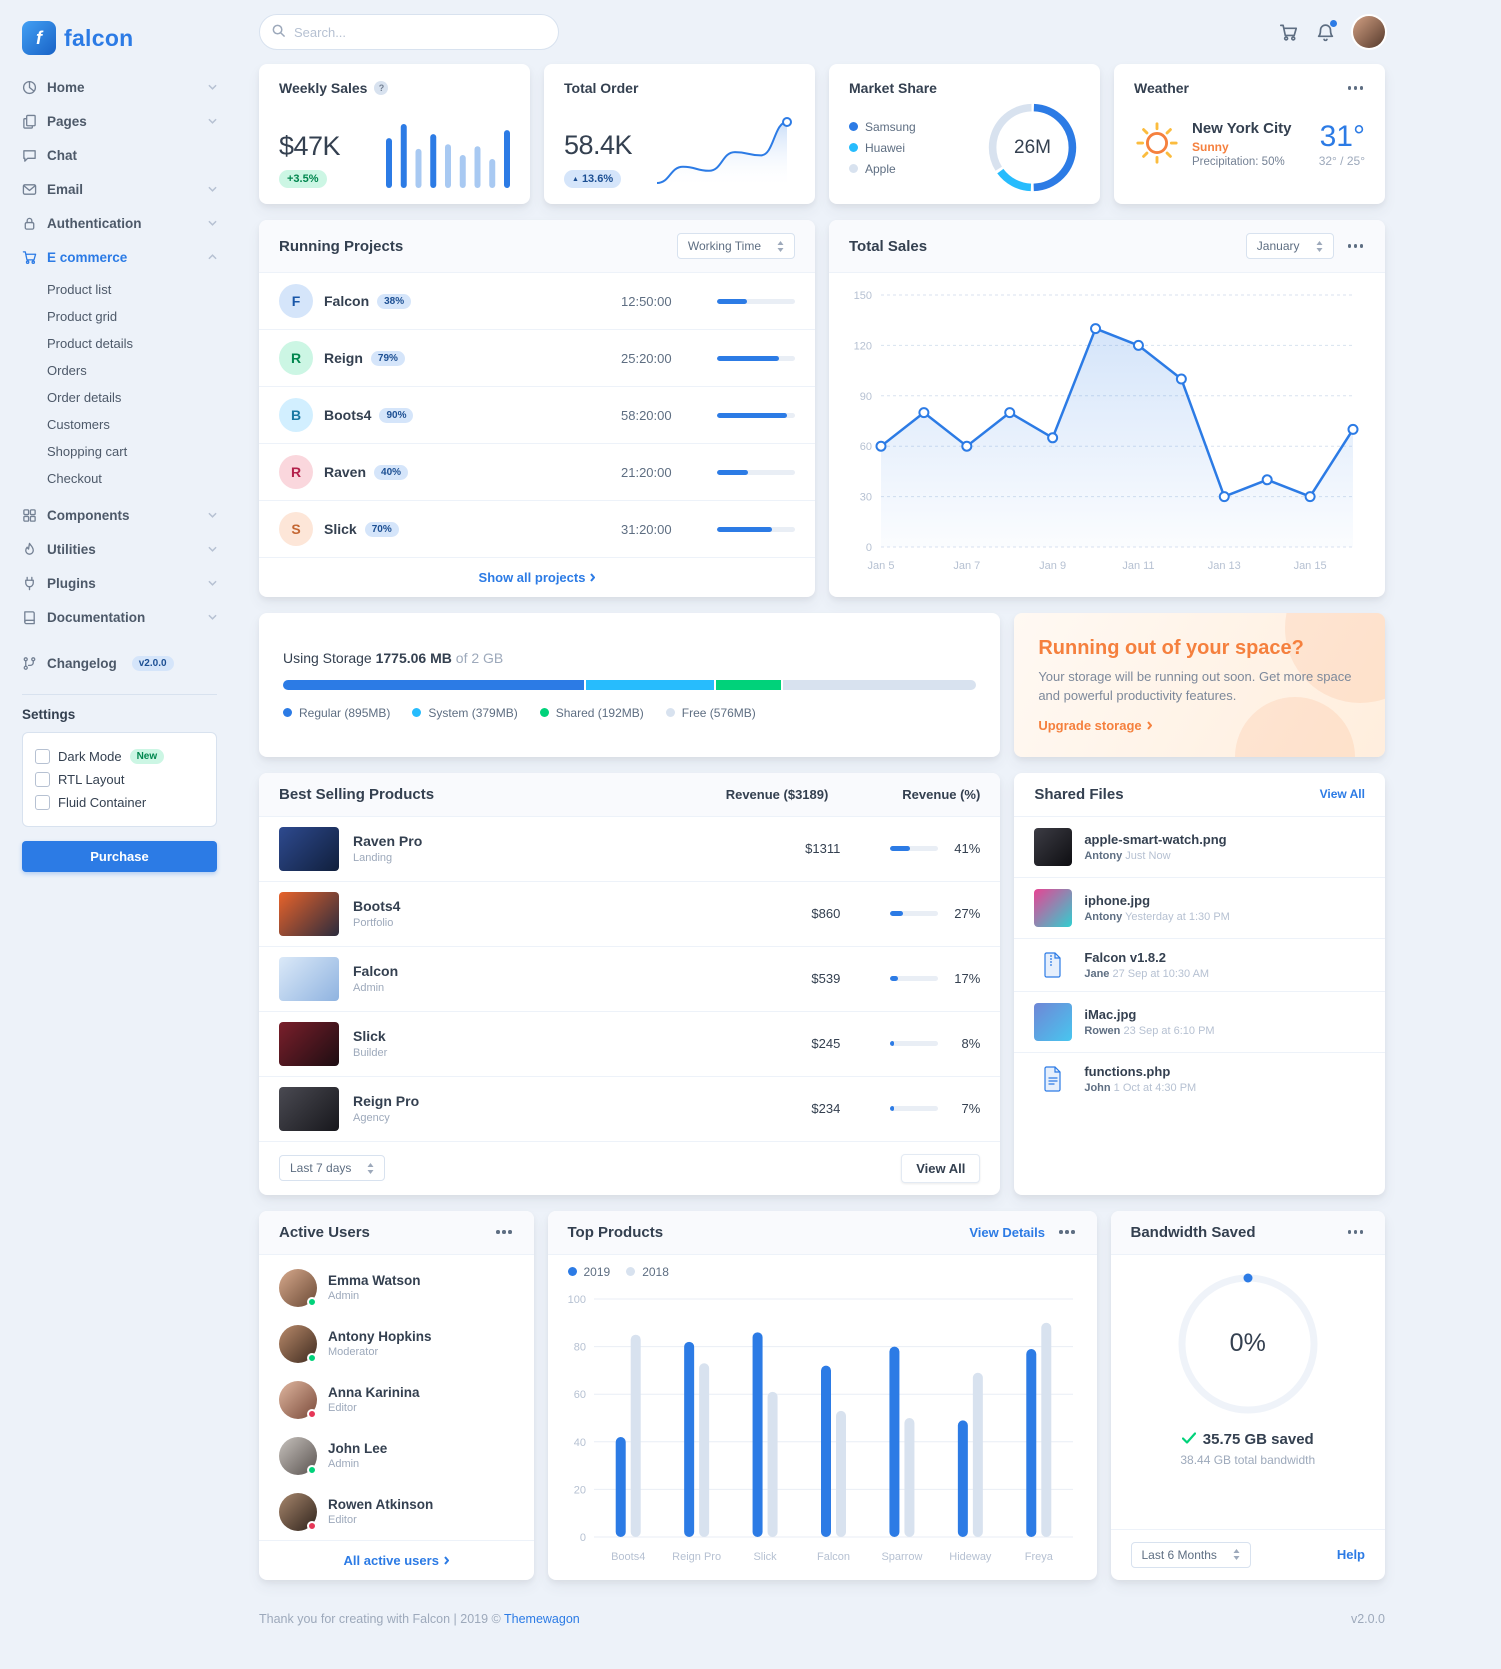 The image size is (1501, 1669). What do you see at coordinates (386, 1101) in the screenshot?
I see `product-name: Reign Pro` at bounding box center [386, 1101].